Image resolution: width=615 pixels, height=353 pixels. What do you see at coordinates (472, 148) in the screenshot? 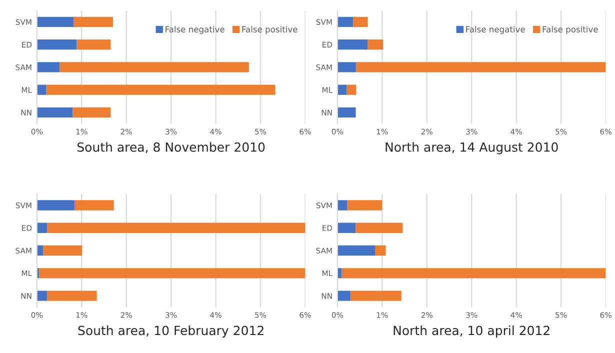
I see `text: North area, 14 August 2010` at bounding box center [472, 148].